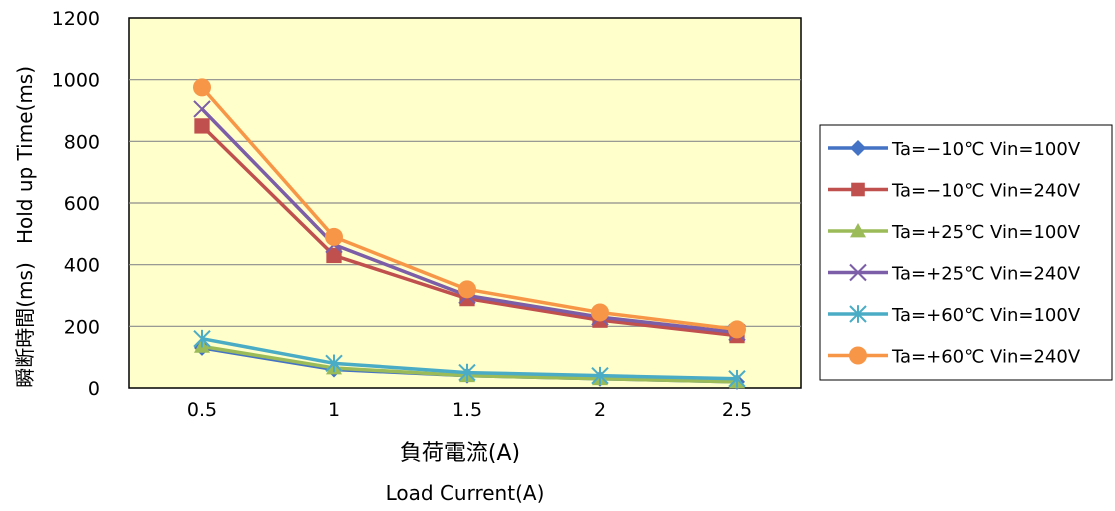 The height and width of the screenshot is (511, 1115). Describe the element at coordinates (82, 327) in the screenshot. I see `y-tick-label: 200` at that location.